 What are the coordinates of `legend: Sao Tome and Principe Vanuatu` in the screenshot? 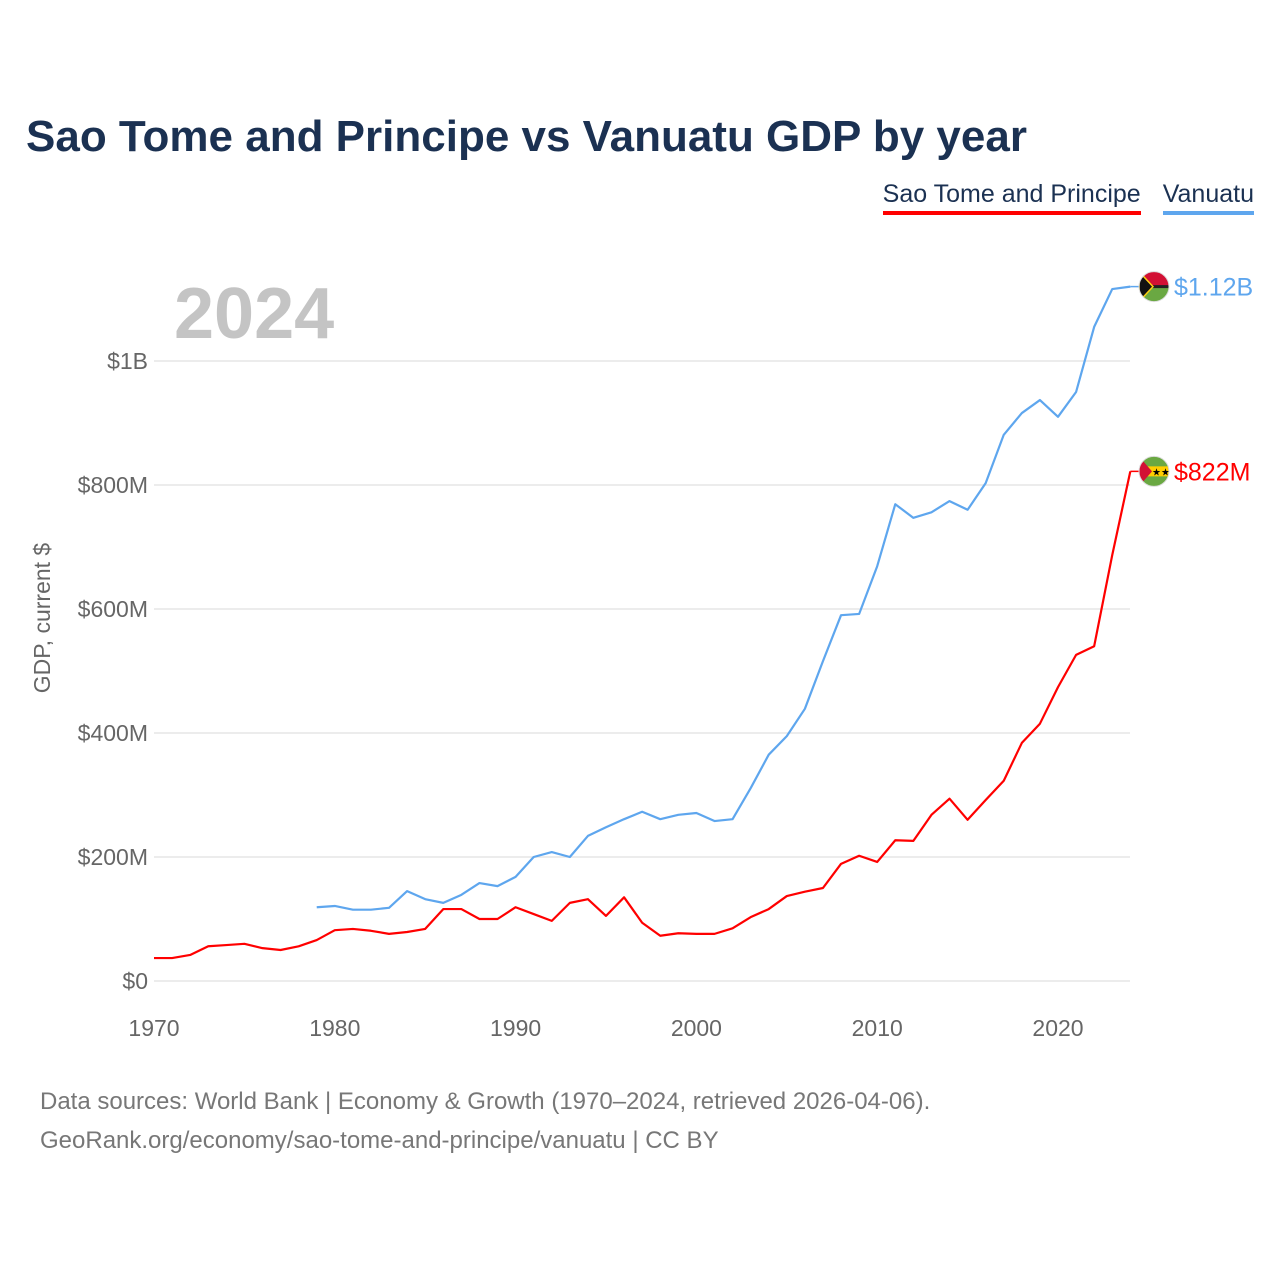 It's located at (1068, 197).